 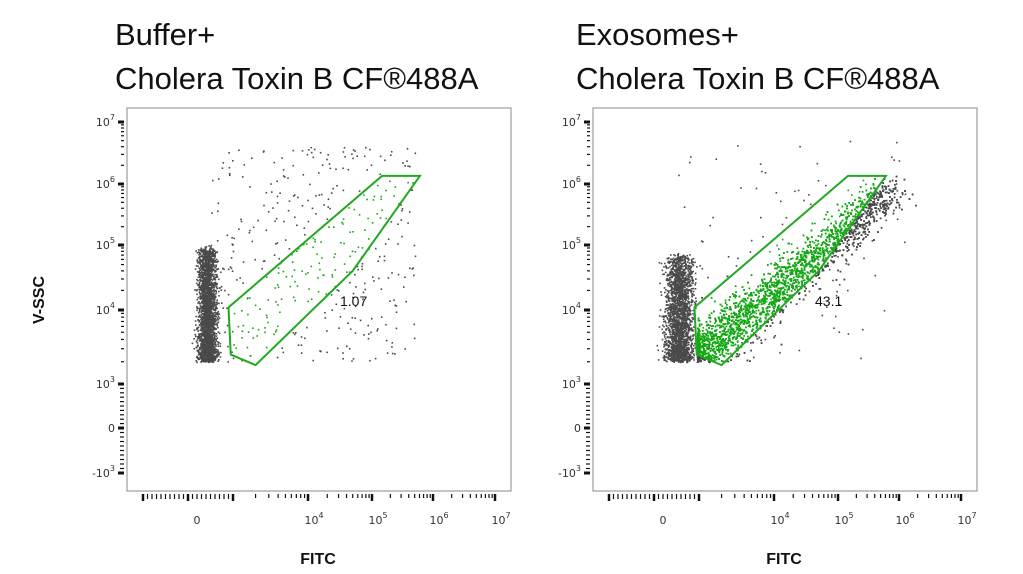 What do you see at coordinates (324, 270) in the screenshot?
I see `gate-polygon` at bounding box center [324, 270].